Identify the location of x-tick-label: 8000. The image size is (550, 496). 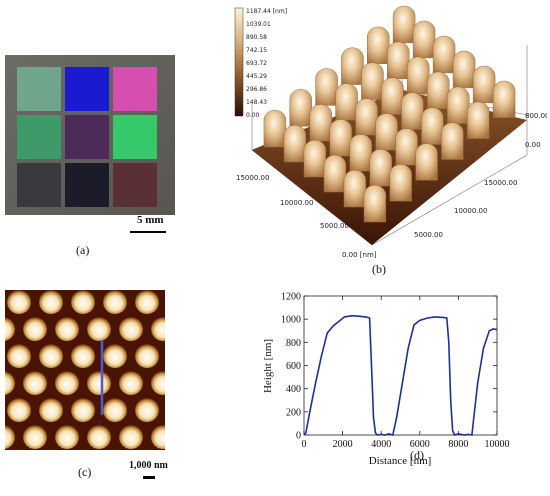
(458, 444).